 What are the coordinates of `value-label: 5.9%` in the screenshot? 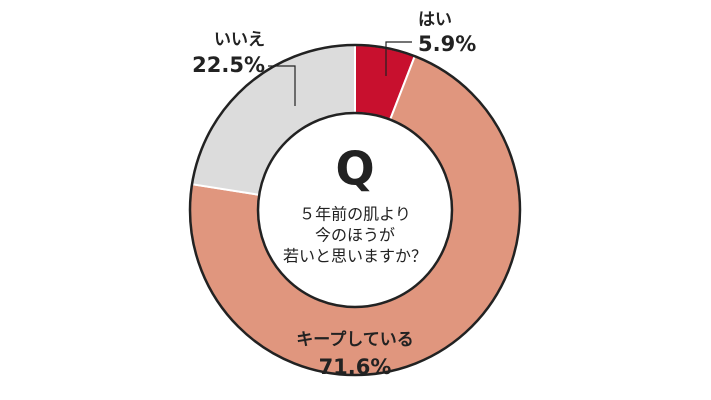 It's located at (447, 44).